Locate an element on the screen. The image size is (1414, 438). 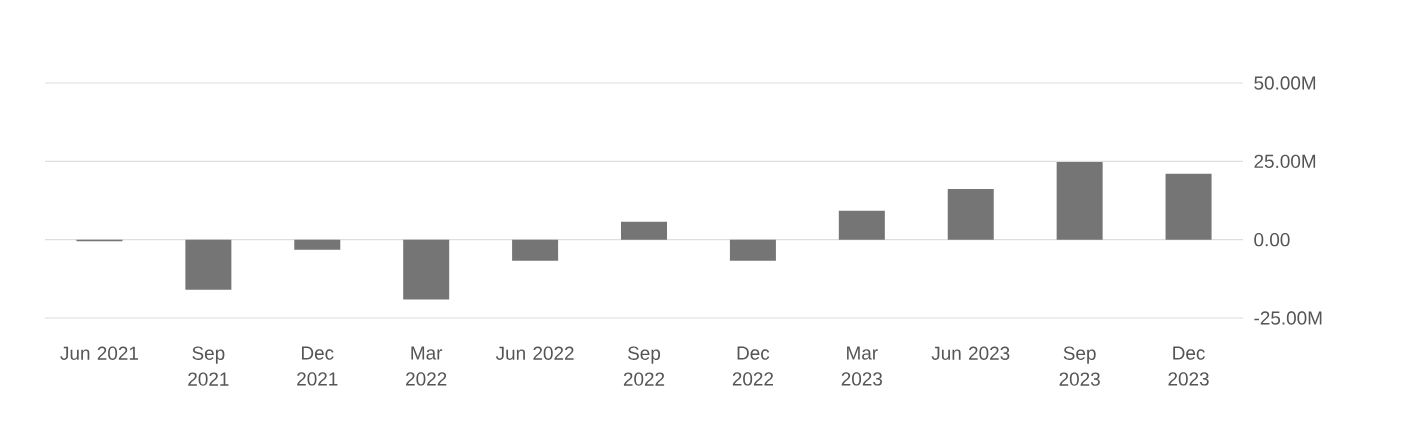
x-tick-label: Jun 2023 is located at coordinates (970, 353).